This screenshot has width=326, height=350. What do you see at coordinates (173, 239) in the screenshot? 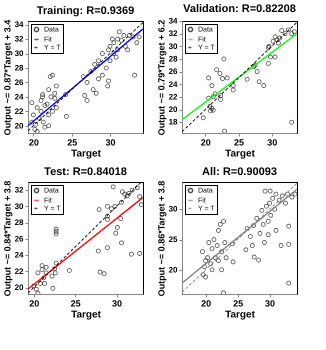
I see `y-tick-label: 25` at bounding box center [173, 239].